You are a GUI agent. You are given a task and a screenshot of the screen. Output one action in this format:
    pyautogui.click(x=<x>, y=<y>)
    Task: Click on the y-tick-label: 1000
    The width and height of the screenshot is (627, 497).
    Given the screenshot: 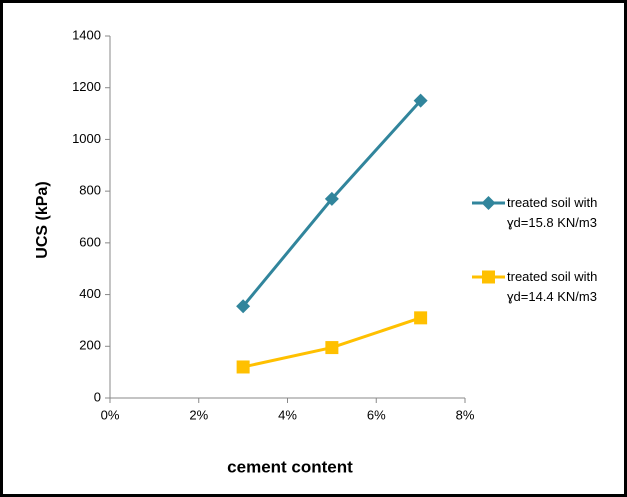 What is the action you would take?
    pyautogui.click(x=86, y=138)
    